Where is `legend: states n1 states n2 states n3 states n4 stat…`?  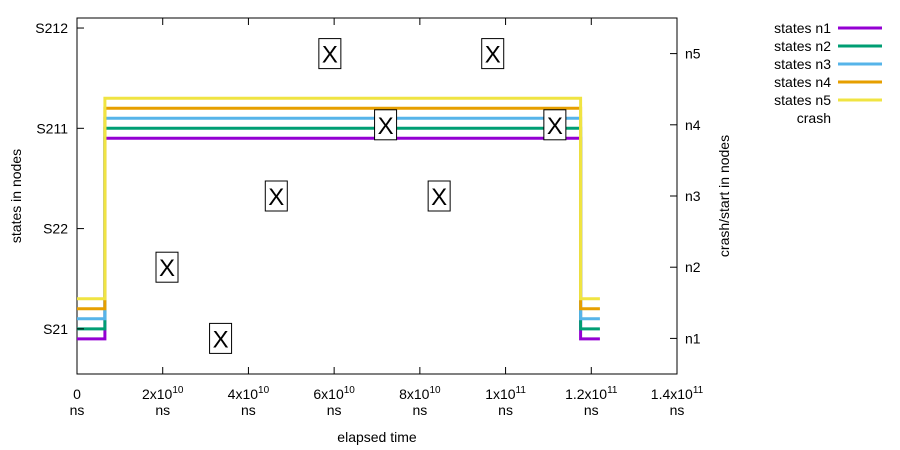
legend: states n1 states n2 states n3 states n4 stat… is located at coordinates (828, 73).